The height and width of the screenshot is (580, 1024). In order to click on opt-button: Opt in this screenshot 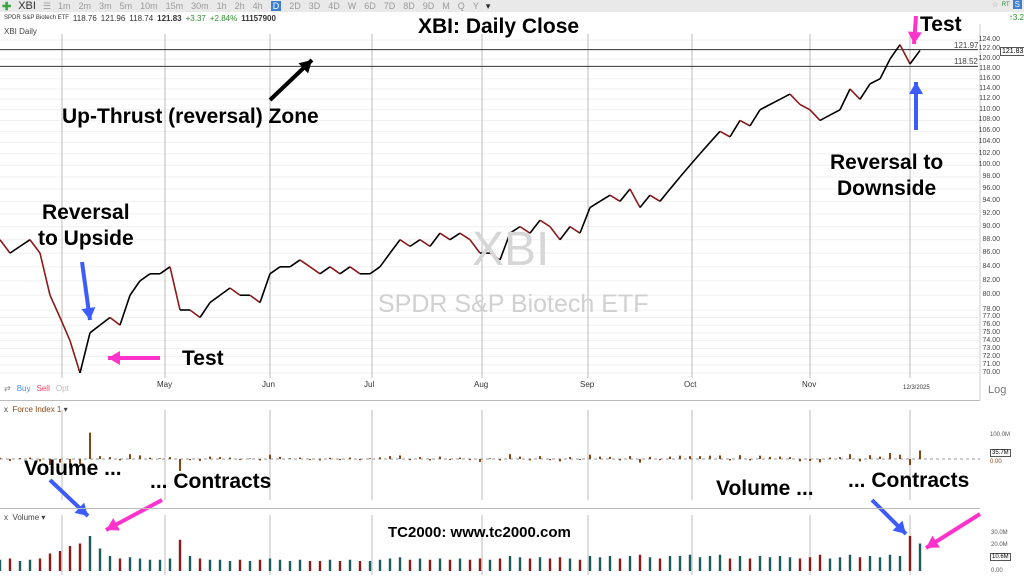, I will do `click(62, 388)`.